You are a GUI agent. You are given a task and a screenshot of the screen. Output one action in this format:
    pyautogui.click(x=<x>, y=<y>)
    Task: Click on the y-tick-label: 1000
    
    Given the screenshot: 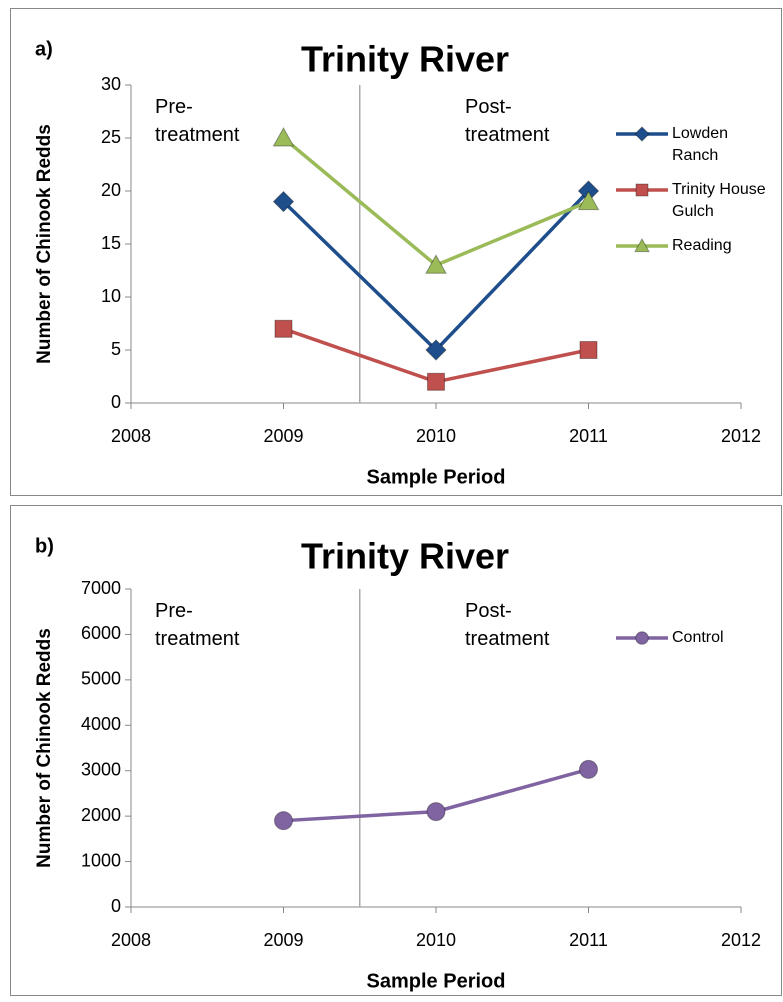 What is the action you would take?
    pyautogui.click(x=101, y=860)
    